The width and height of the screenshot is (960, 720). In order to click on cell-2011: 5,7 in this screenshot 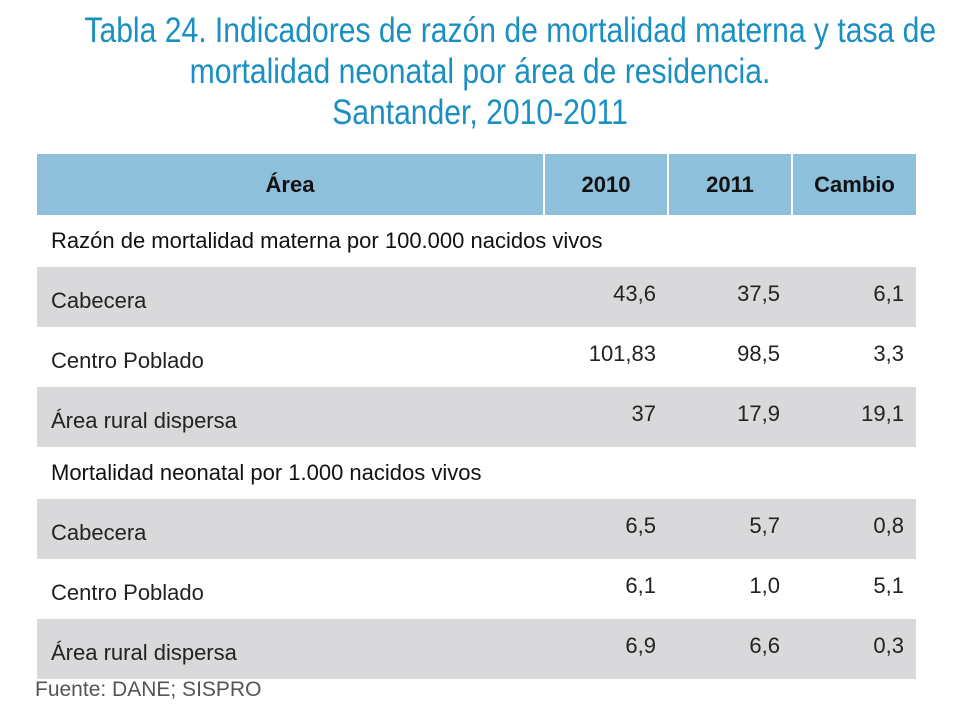, I will do `click(730, 529)`.